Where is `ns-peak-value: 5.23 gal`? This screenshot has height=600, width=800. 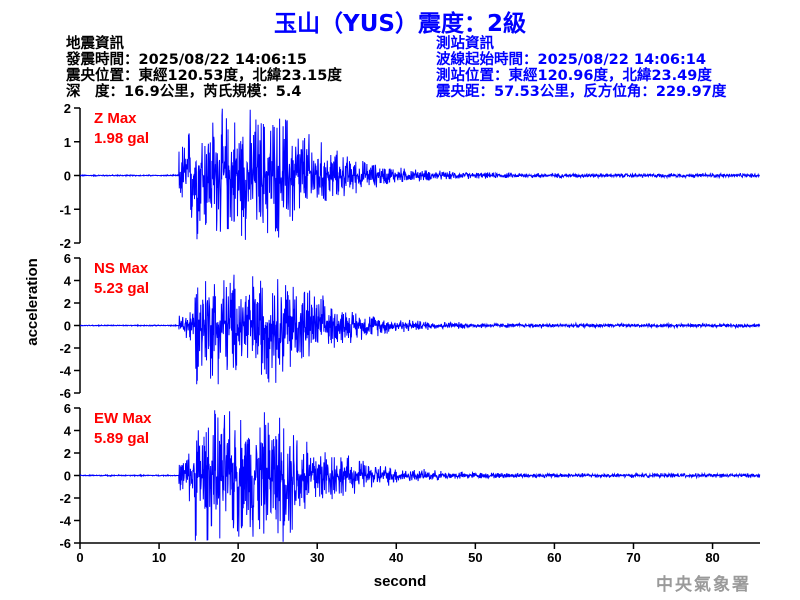 ns-peak-value: 5.23 gal is located at coordinates (121, 288).